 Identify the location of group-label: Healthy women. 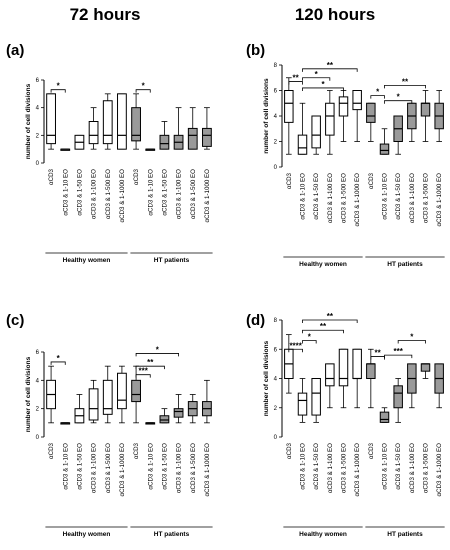
(323, 264).